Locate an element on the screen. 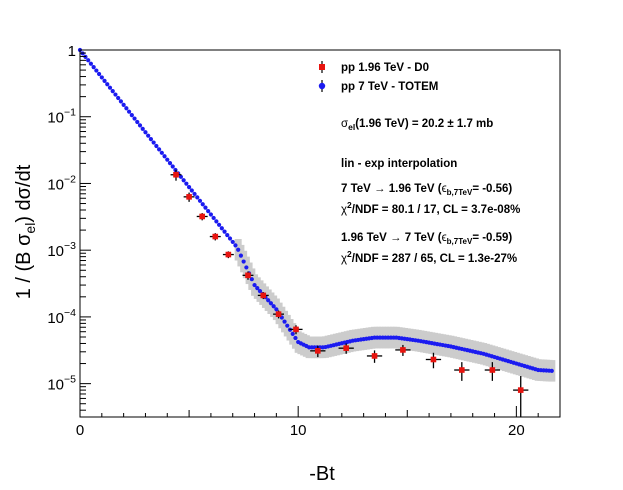 This screenshot has width=623, height=490. legend-entry-totem: pp 7 TeV - TOTEM is located at coordinates (378, 86).